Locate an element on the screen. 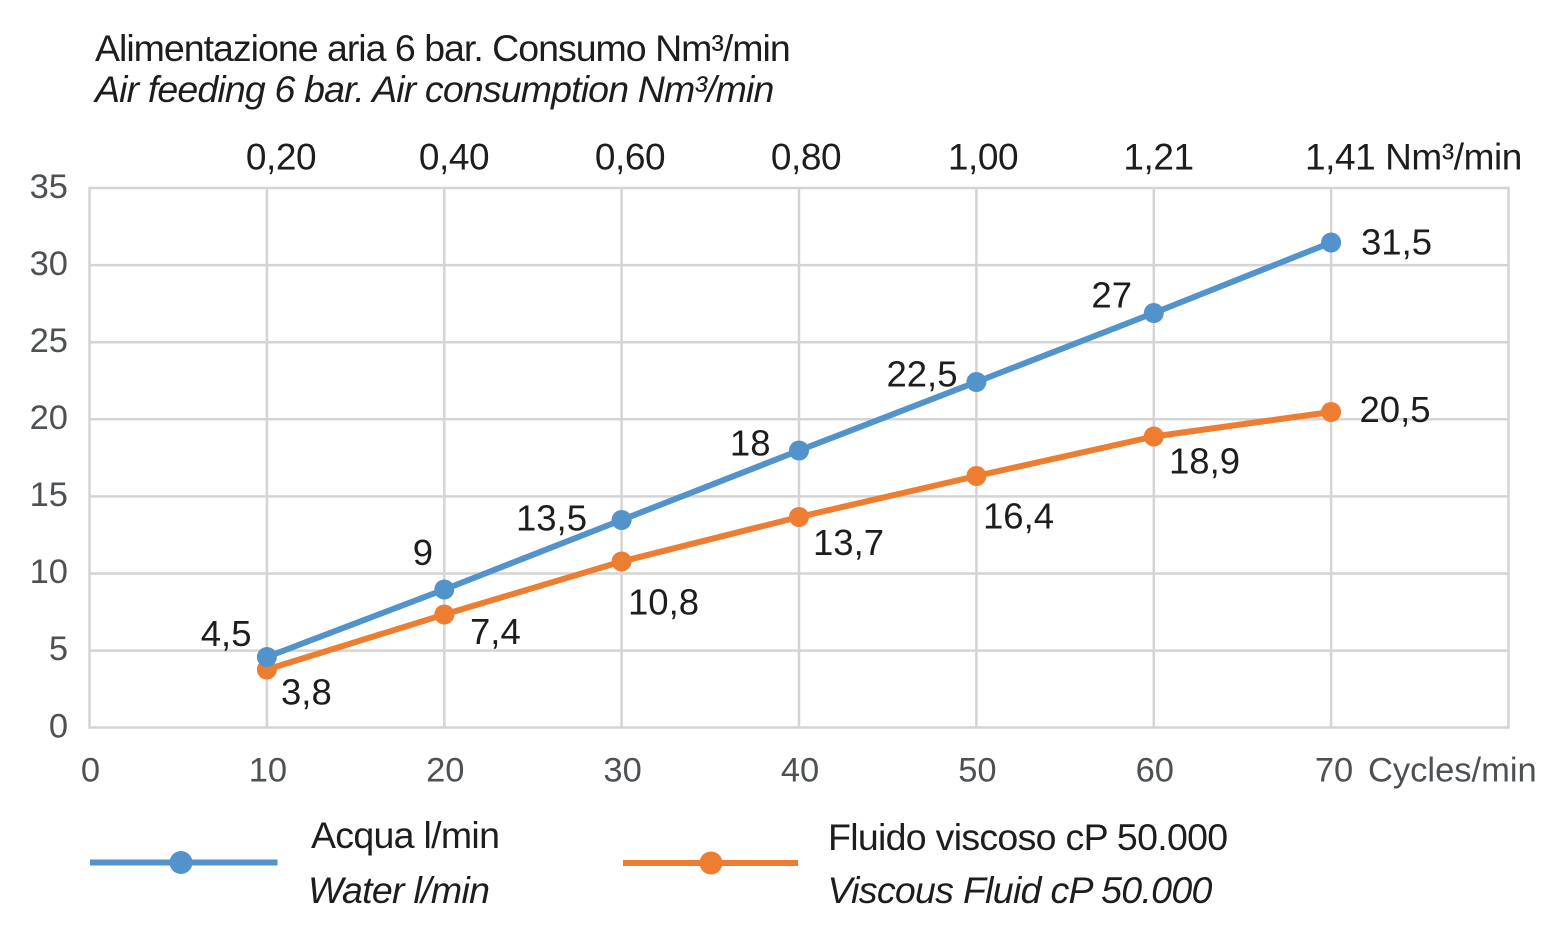 Image resolution: width=1548 pixels, height=928 pixels. svg-text: Water l/min is located at coordinates (398, 890).